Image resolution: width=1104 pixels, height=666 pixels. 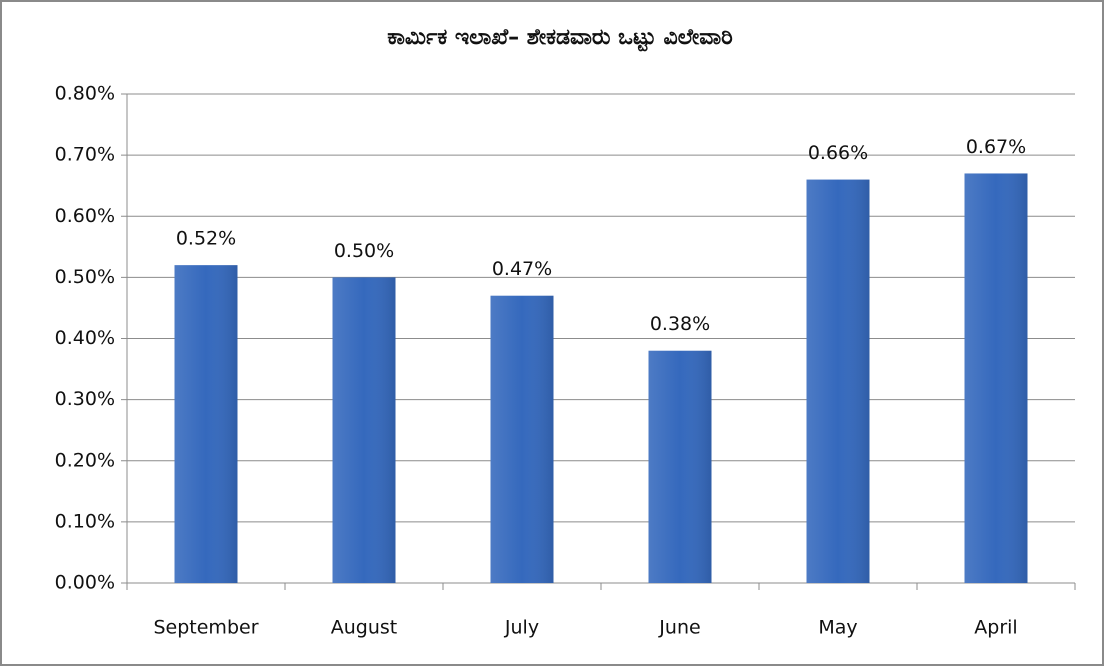 I want to click on x-tick-label: July, so click(x=521, y=628).